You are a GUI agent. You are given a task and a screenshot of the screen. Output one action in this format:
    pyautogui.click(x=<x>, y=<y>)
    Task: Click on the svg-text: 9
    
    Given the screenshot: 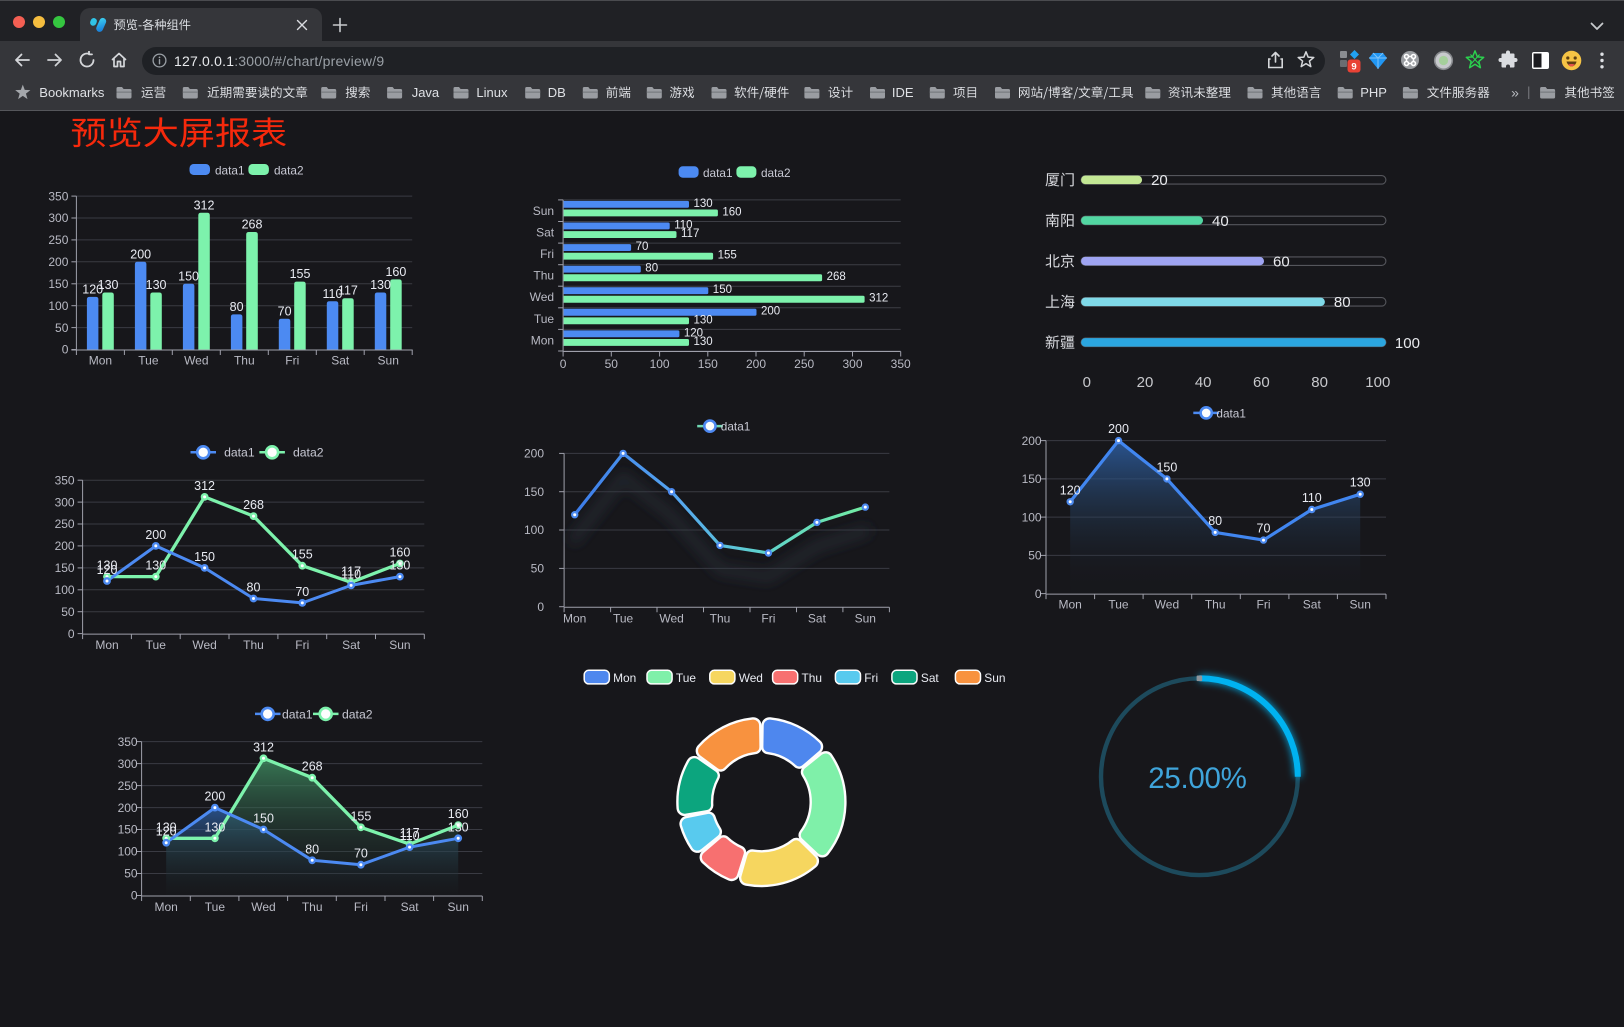 What is the action you would take?
    pyautogui.click(x=1353, y=67)
    